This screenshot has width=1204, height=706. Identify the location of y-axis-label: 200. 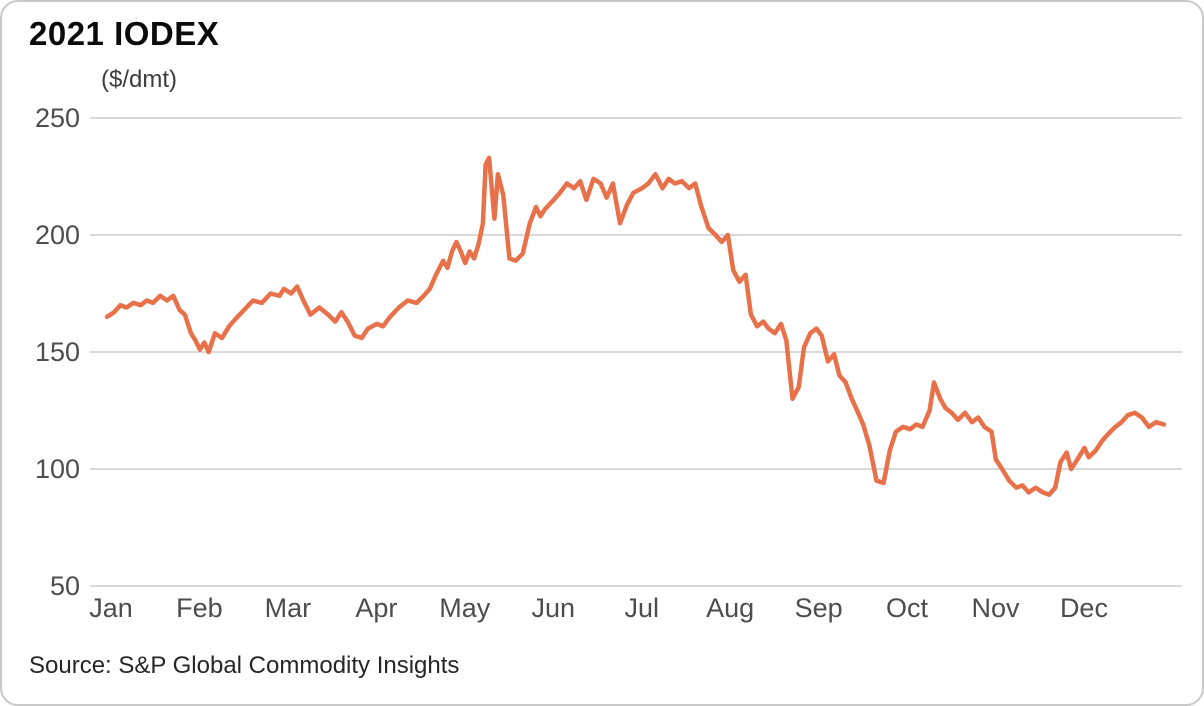
(57, 235).